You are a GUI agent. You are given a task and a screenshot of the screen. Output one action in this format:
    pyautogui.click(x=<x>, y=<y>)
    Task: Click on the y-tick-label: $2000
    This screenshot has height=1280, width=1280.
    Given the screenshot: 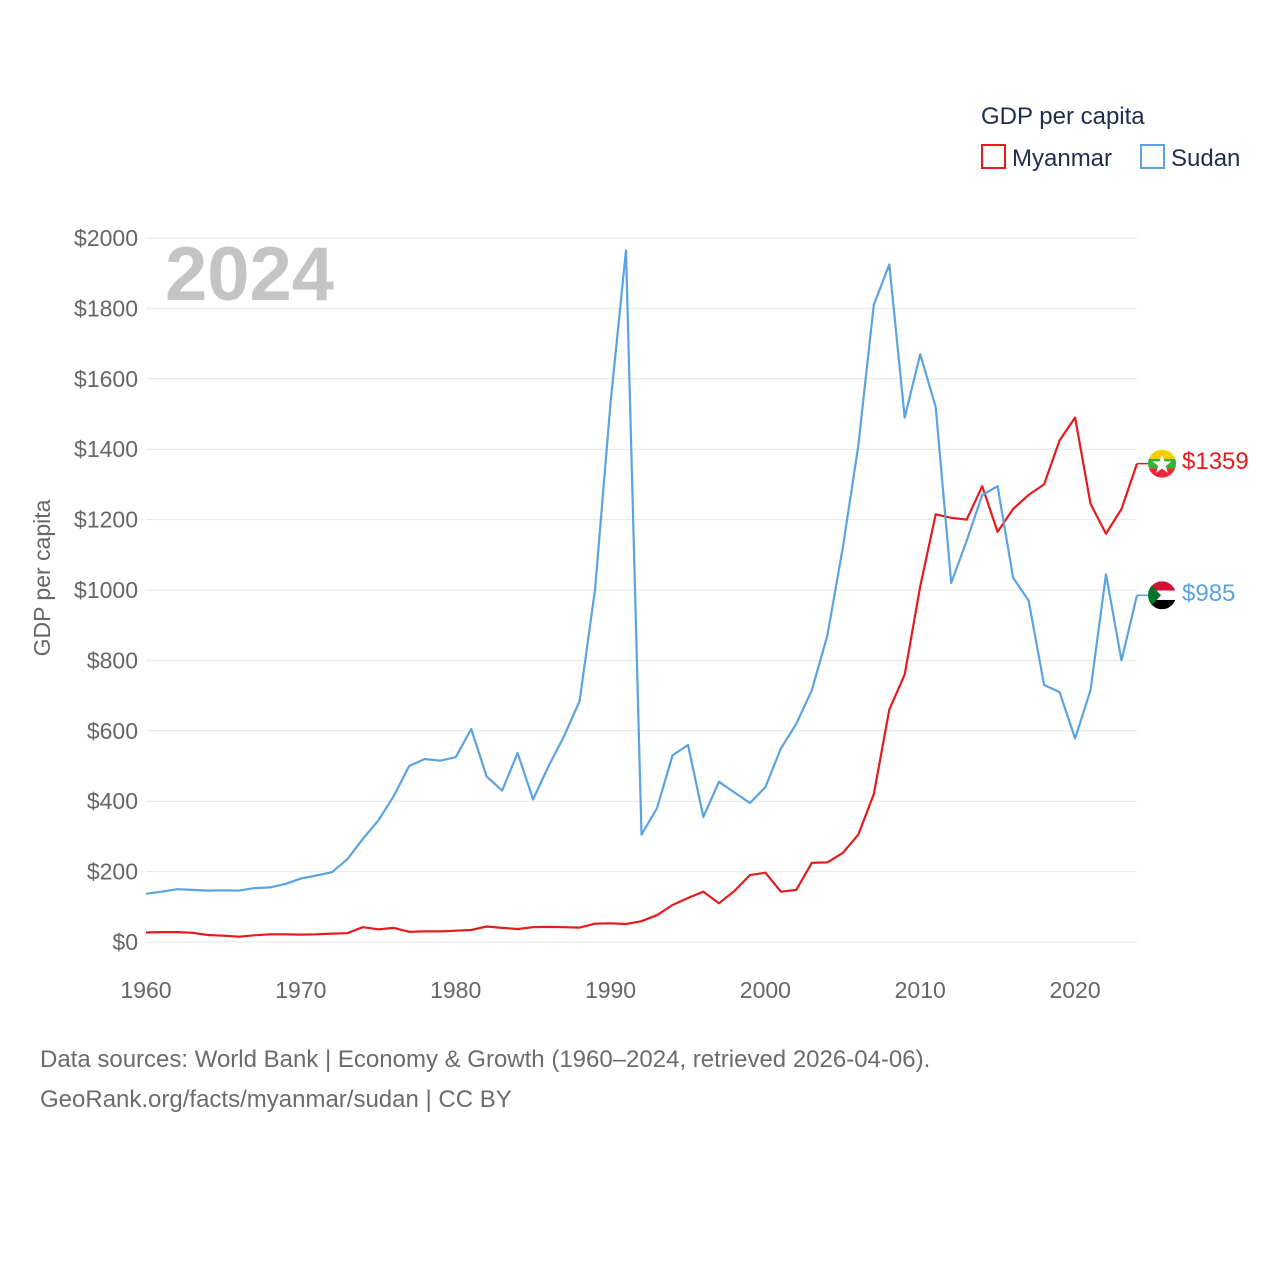 What is the action you would take?
    pyautogui.click(x=106, y=238)
    